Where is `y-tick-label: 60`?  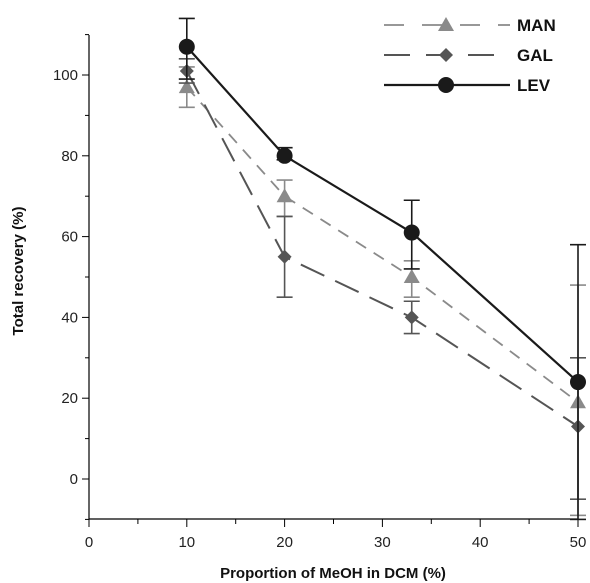 y-tick-label: 60 is located at coordinates (69, 237).